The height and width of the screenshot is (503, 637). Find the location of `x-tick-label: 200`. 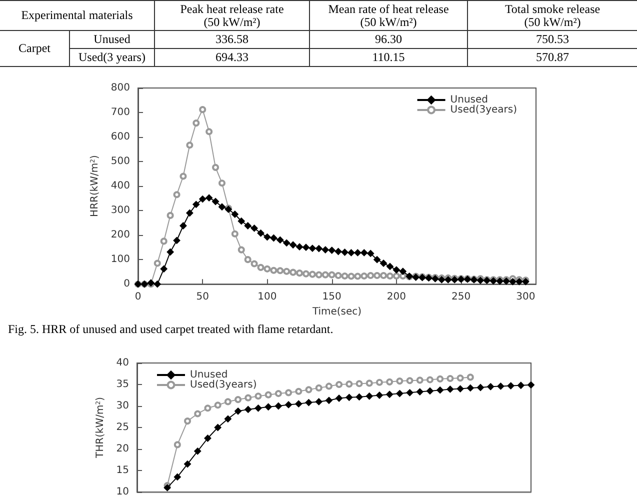

x-tick-label: 200 is located at coordinates (396, 297).